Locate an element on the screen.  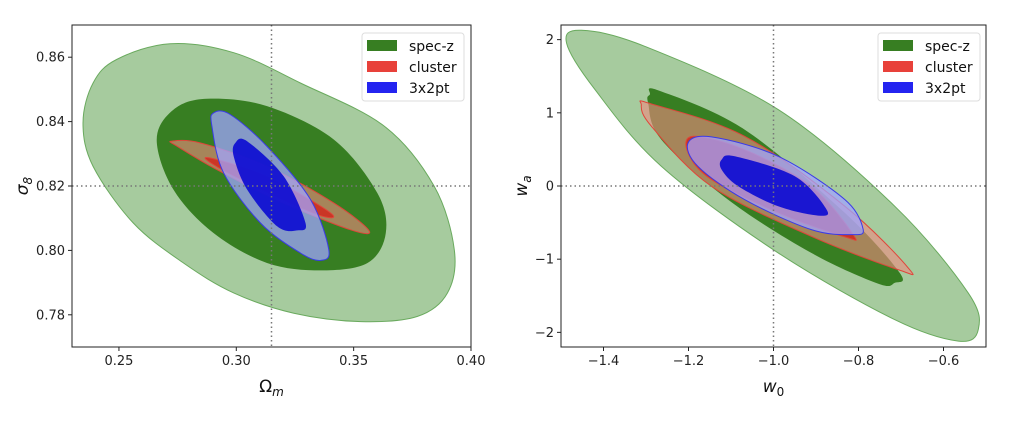
y-tick-label: 1 is located at coordinates (550, 113).